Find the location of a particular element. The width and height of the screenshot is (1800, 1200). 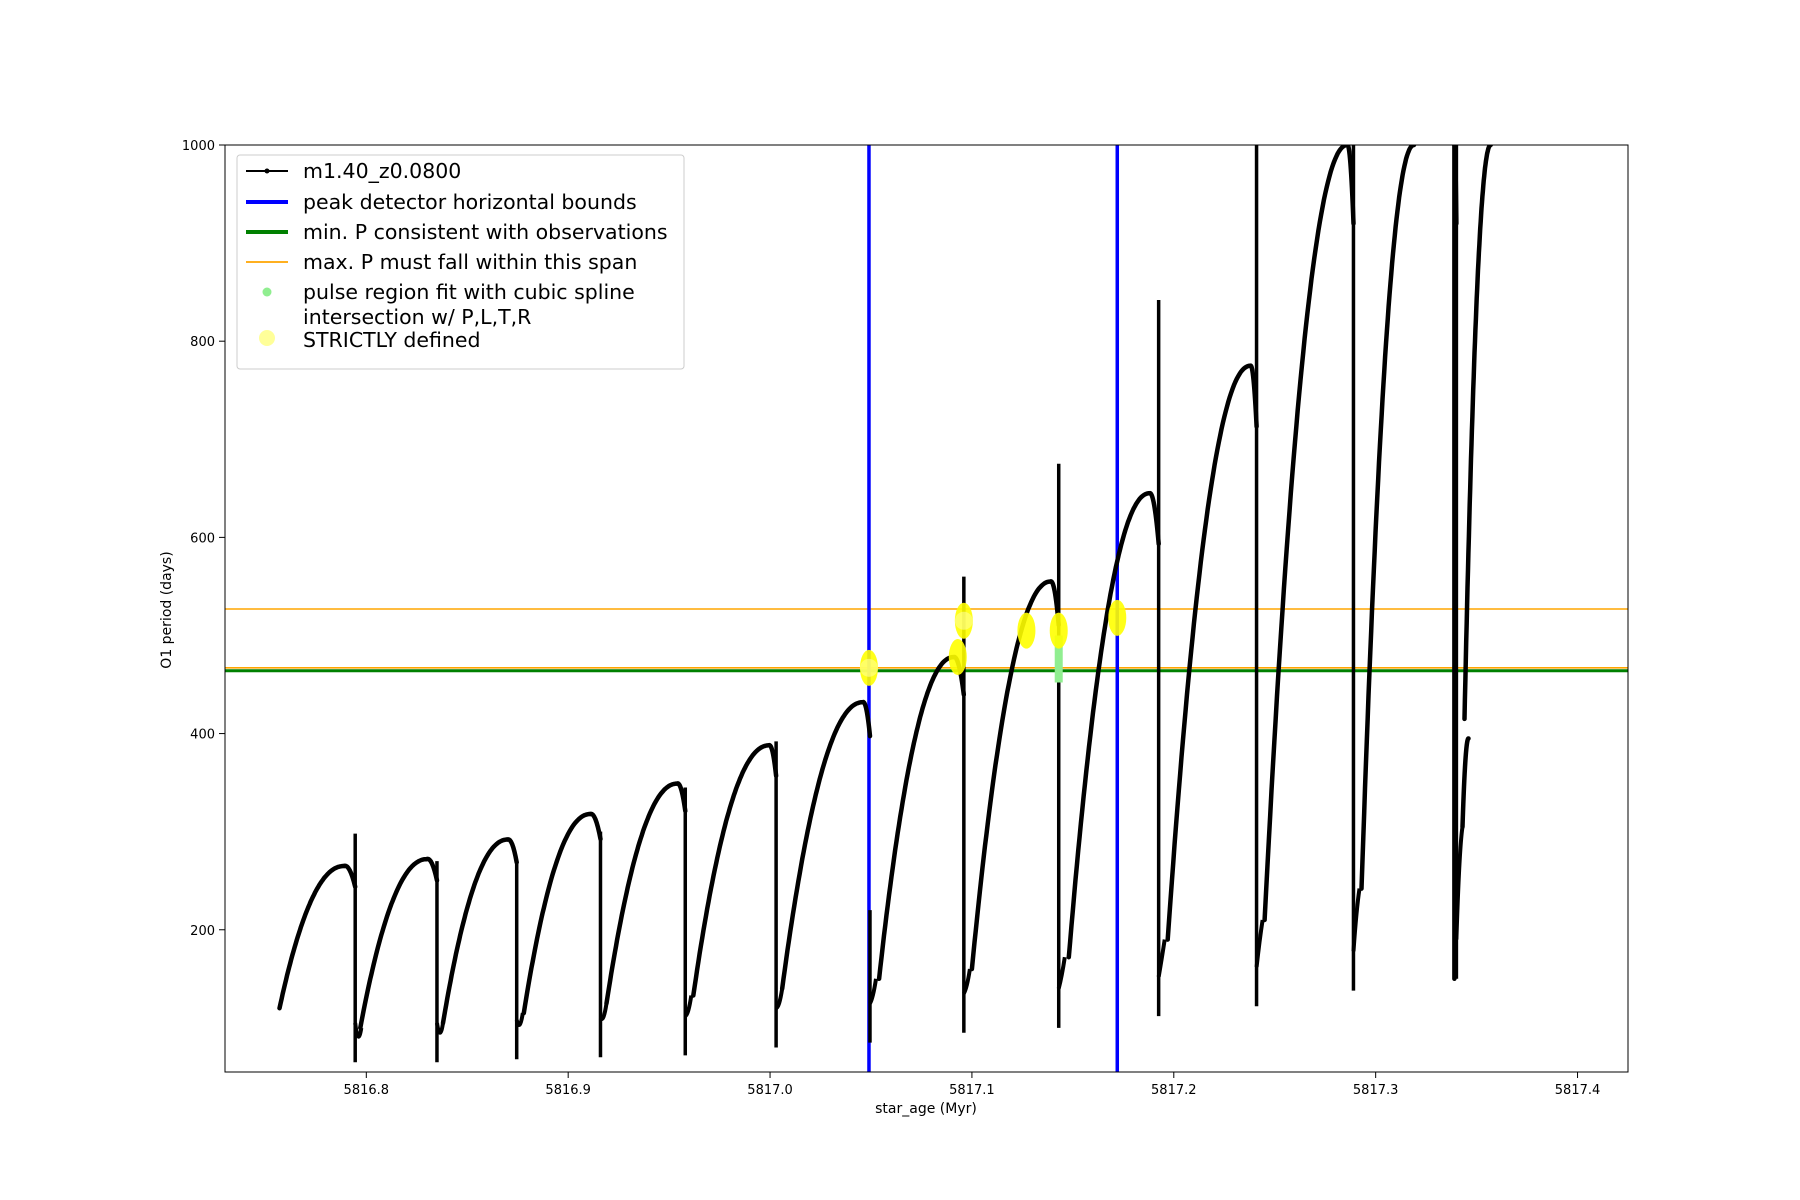

legend-handle-spline is located at coordinates (267, 292).